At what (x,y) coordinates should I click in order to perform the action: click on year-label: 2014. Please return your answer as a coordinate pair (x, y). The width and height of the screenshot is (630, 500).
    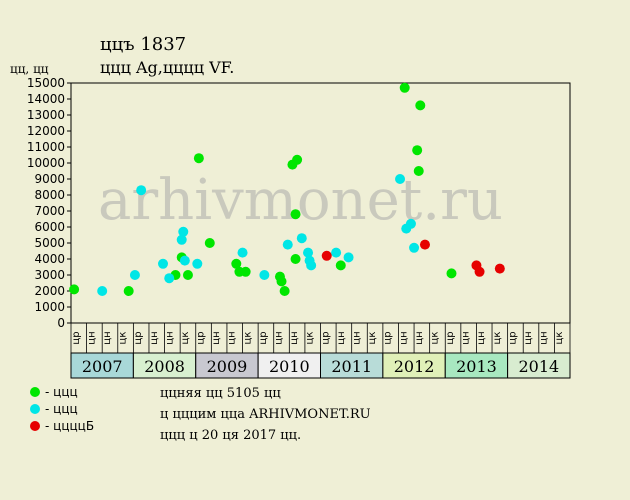
    Looking at the image, I should click on (538, 366).